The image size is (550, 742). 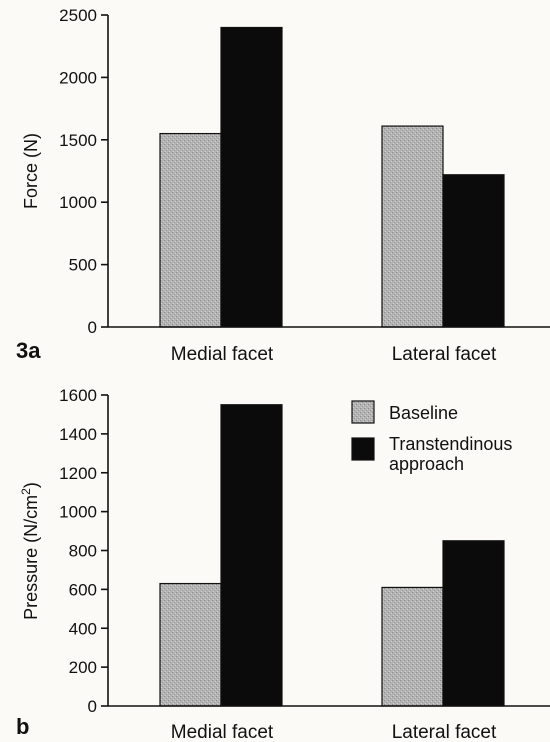 I want to click on pressure-y-axis-title: Pressure (N/cm2), so click(x=30, y=551).